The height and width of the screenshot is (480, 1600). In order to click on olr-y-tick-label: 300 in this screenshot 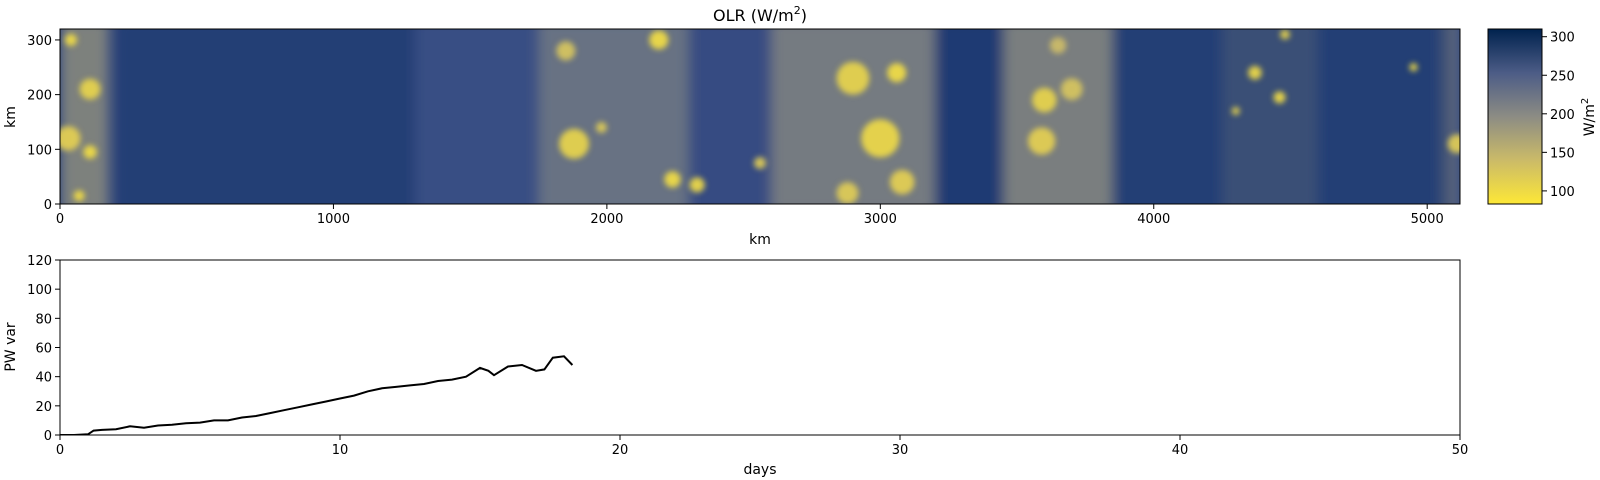, I will do `click(39, 41)`.